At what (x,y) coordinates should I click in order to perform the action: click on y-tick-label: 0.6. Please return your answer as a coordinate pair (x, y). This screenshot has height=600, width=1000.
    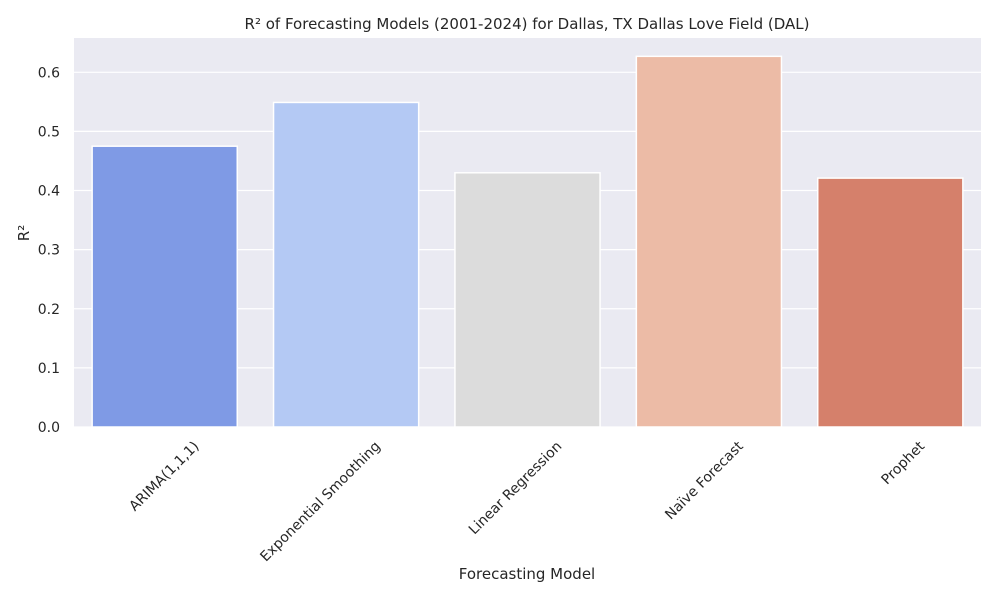
    Looking at the image, I should click on (49, 73).